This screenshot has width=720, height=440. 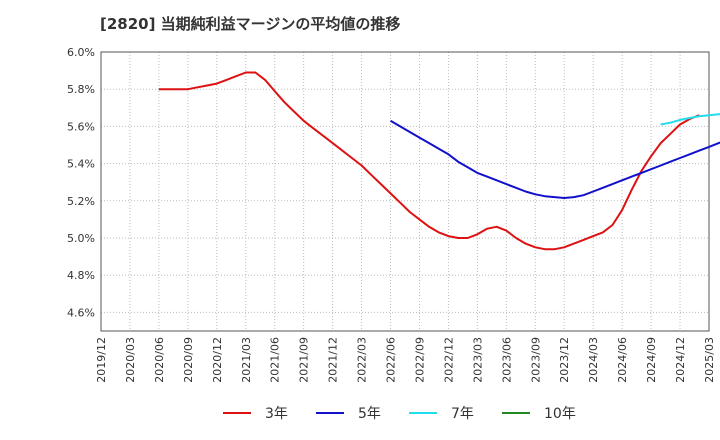 I want to click on legend-label-2: 5年, so click(x=369, y=414).